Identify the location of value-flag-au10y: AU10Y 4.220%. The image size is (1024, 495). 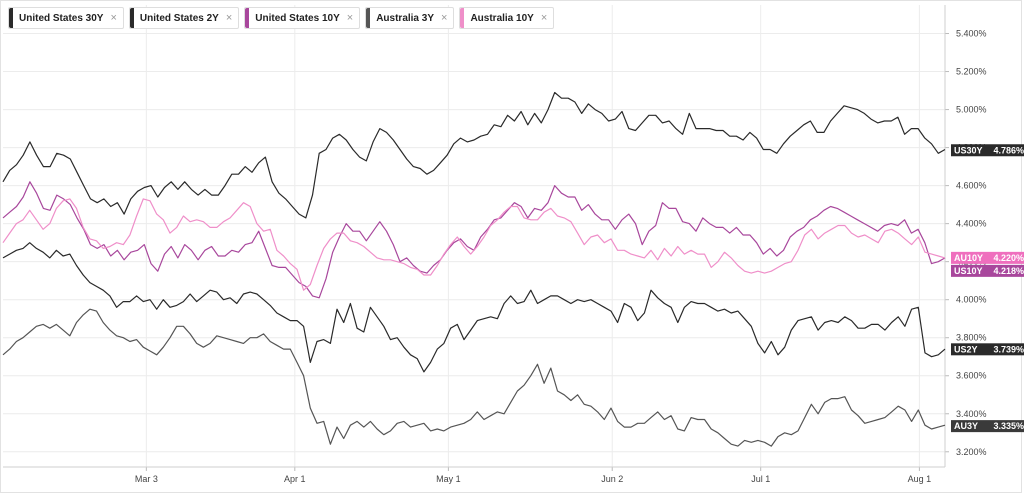
(987, 257).